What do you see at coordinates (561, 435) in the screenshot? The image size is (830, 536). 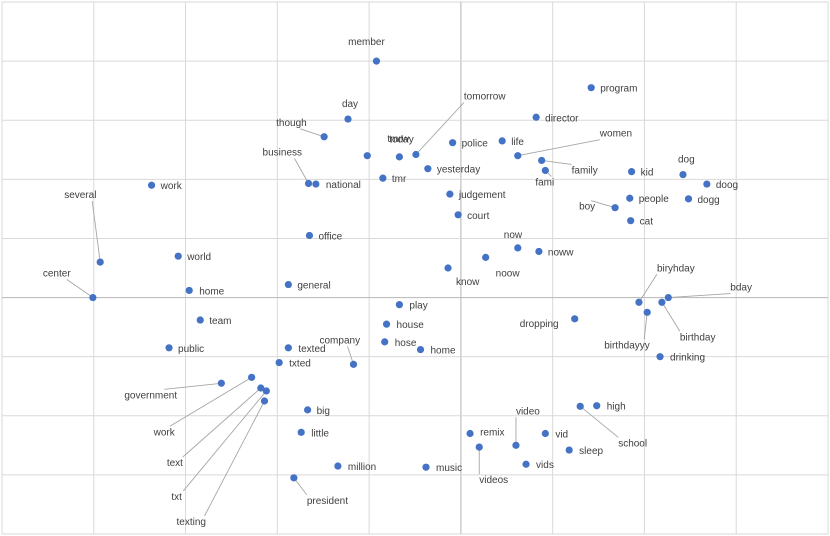 I see `data-label: vid` at bounding box center [561, 435].